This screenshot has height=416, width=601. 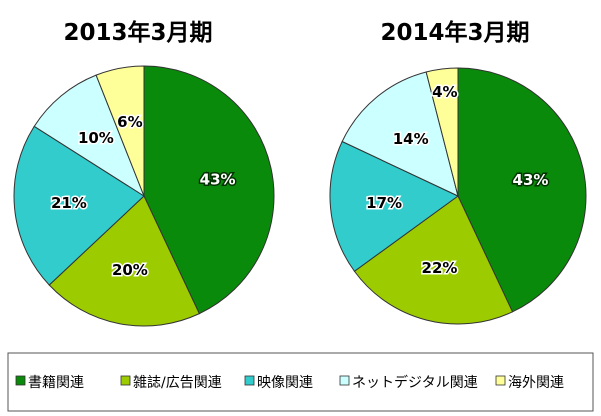 What do you see at coordinates (130, 270) in the screenshot?
I see `data-label: 20%` at bounding box center [130, 270].